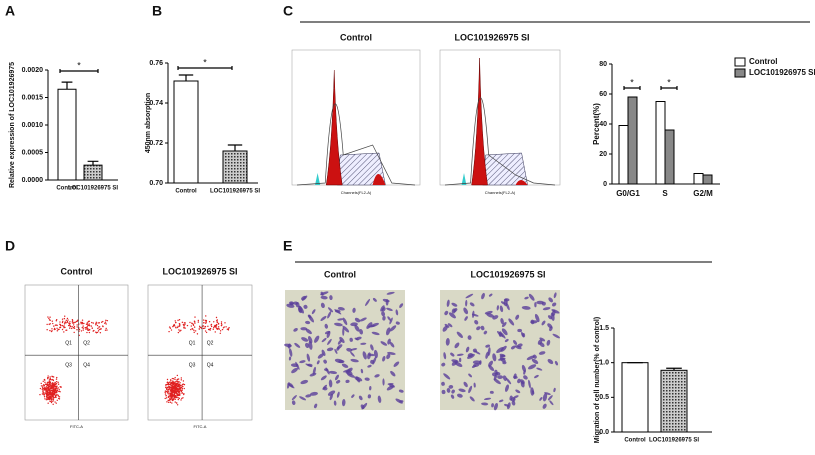 The height and width of the screenshot is (455, 815). Describe the element at coordinates (205, 68) in the screenshot. I see `significance-bracket` at that location.